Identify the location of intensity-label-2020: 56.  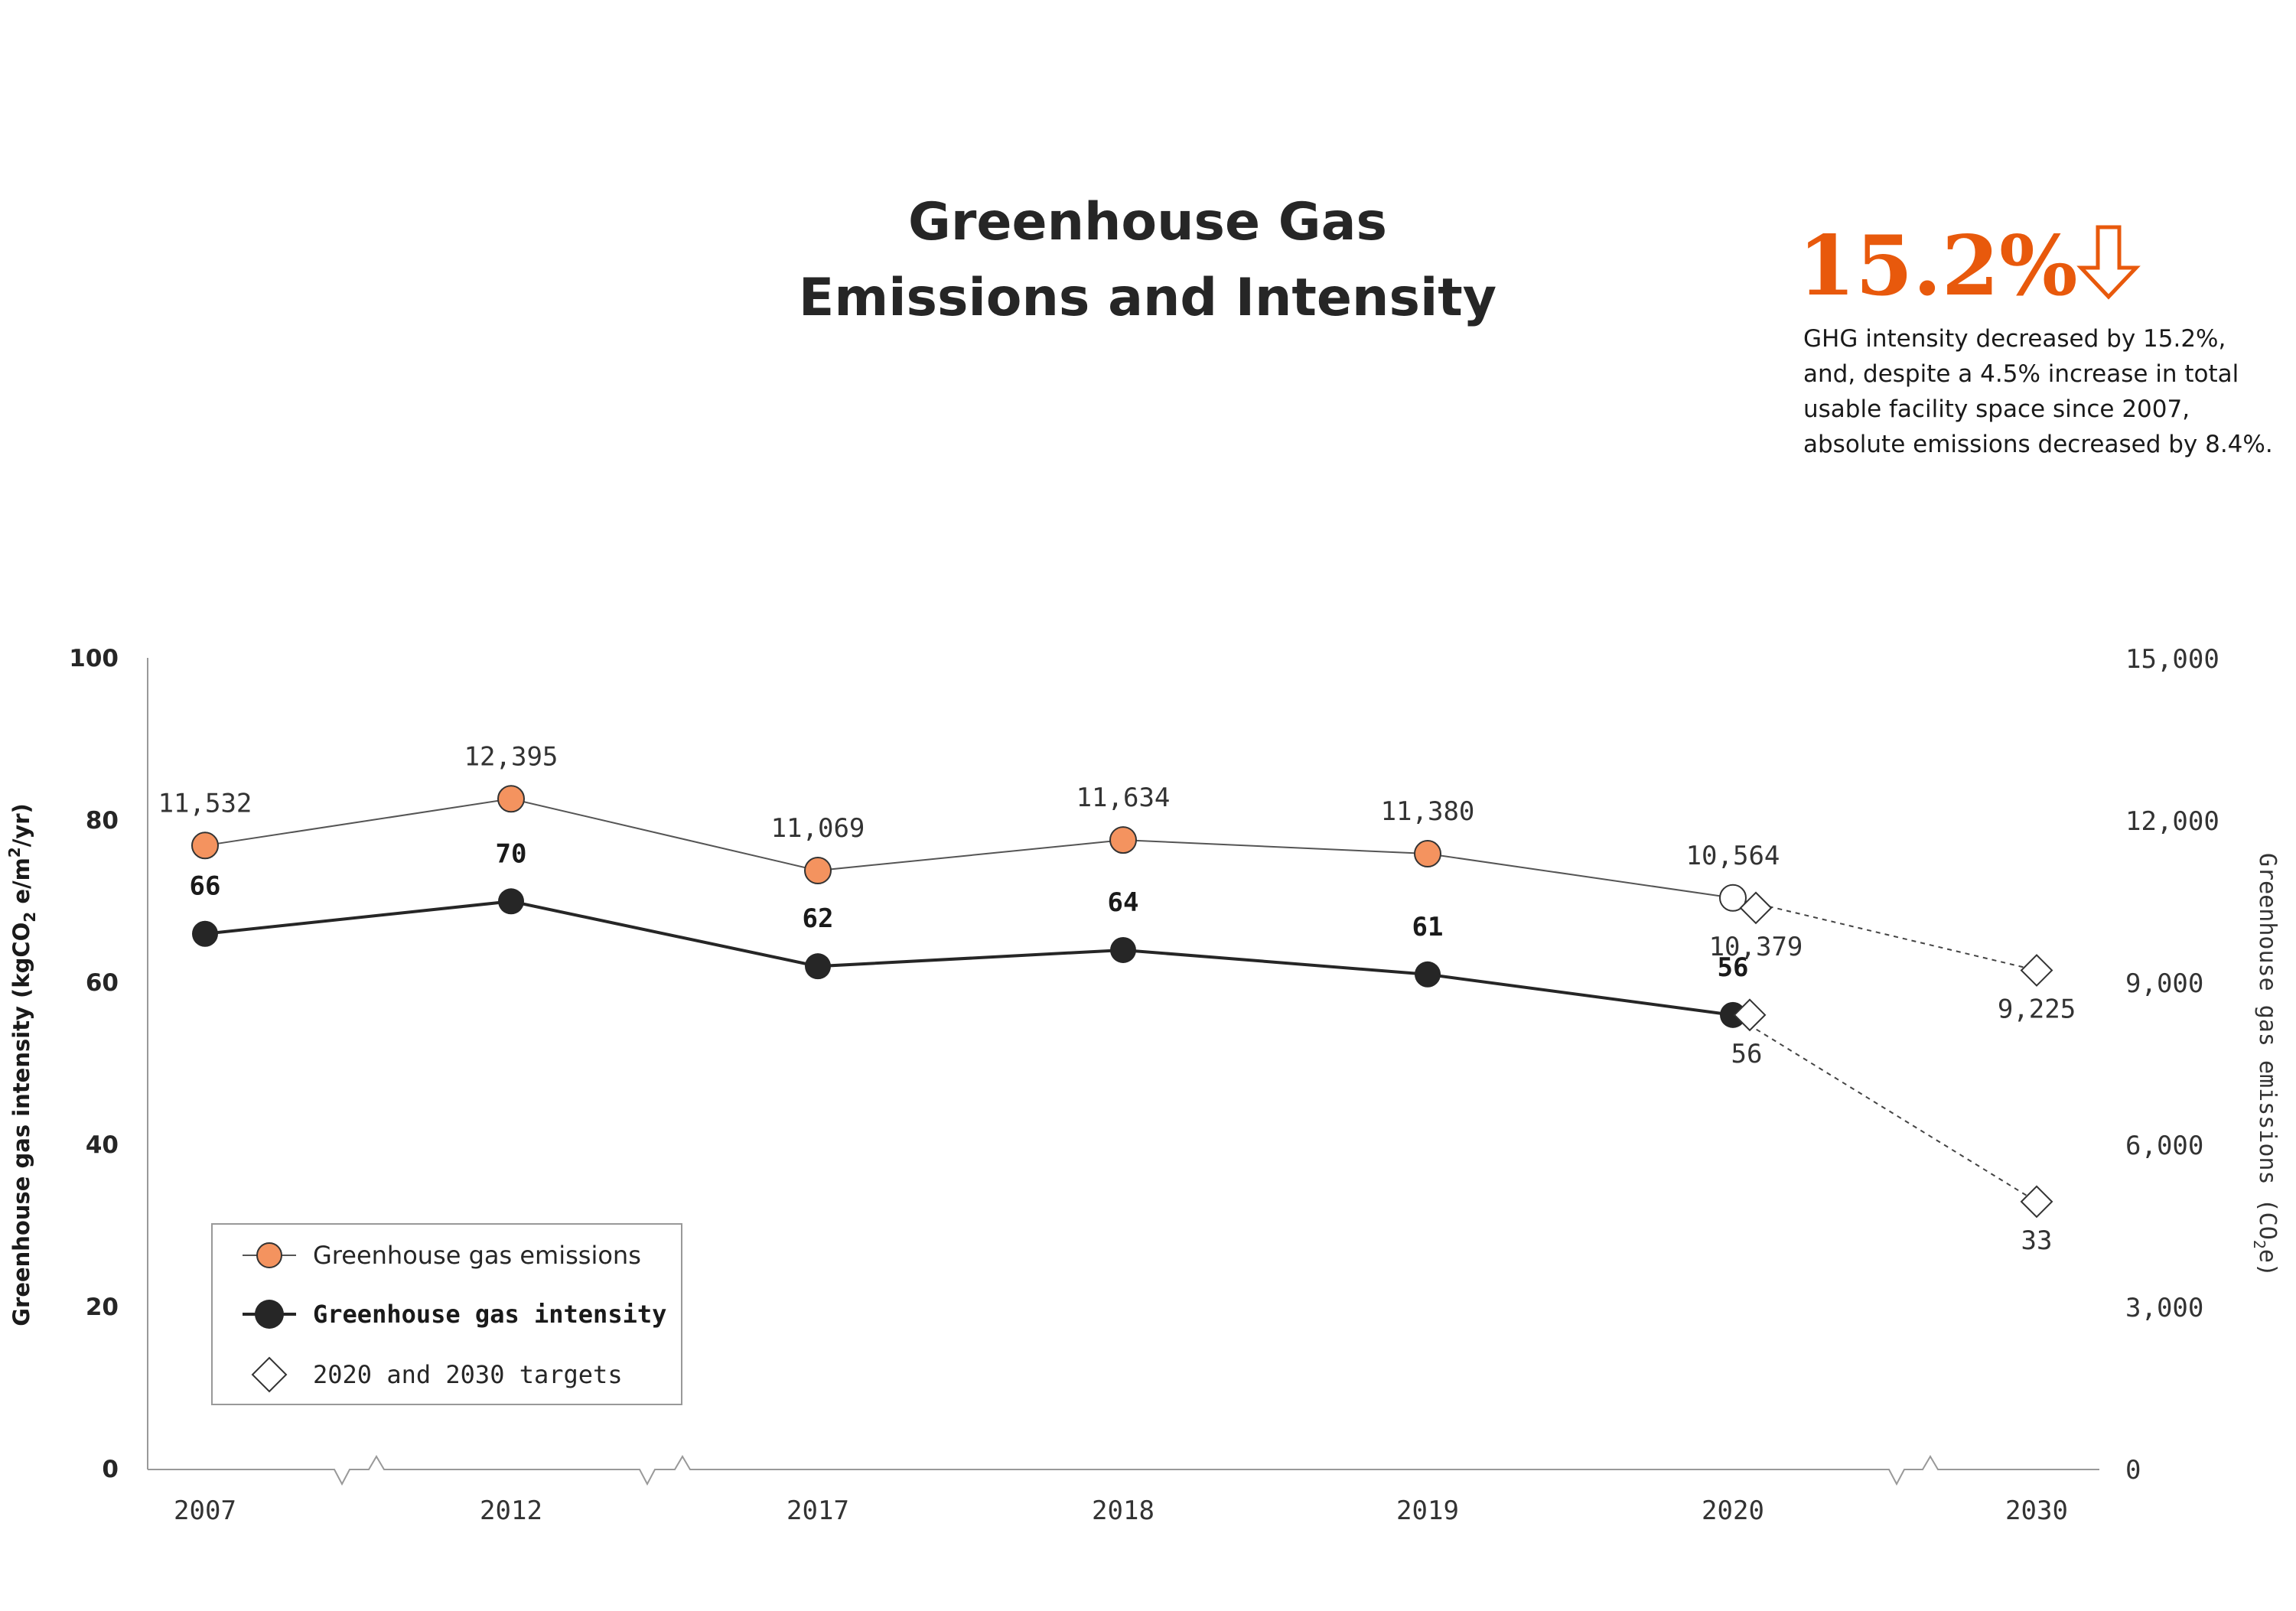
(1734, 967).